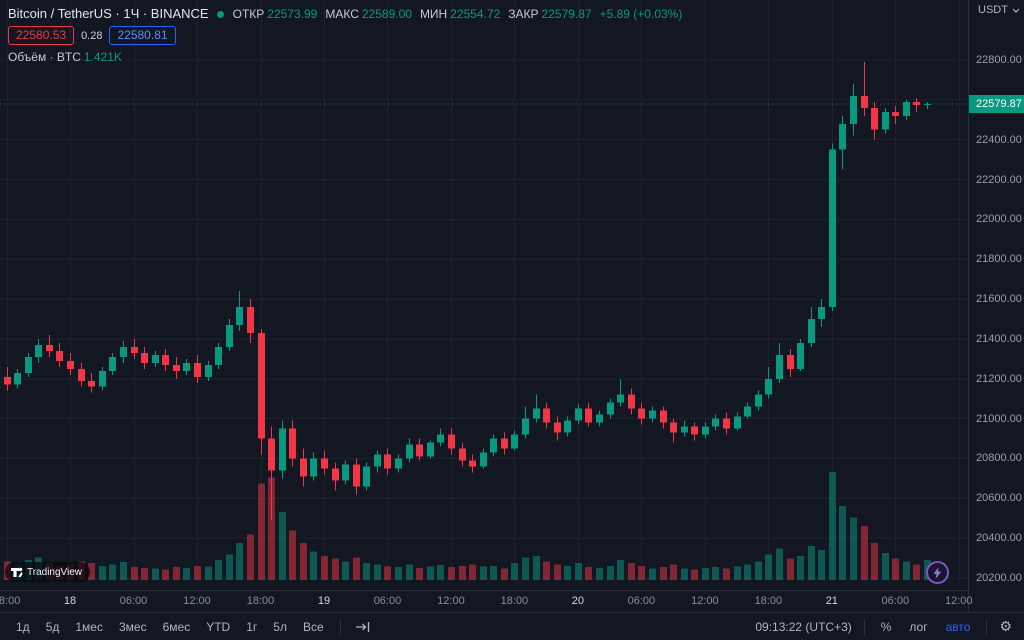 This screenshot has height=640, width=1024. Describe the element at coordinates (1005, 626) in the screenshot. I see `settings-gear-icon: ⚙` at that location.